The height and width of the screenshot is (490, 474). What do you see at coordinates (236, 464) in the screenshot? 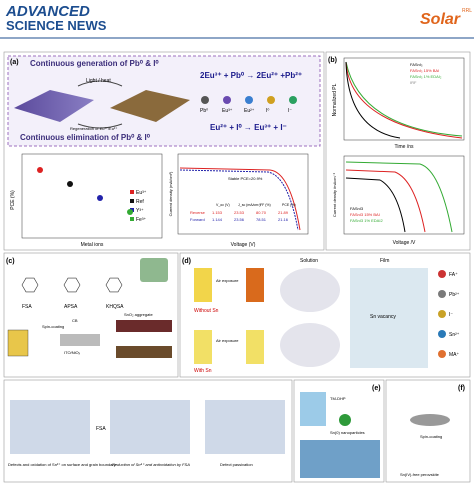
I see `caption: Defect passivation` at bounding box center [236, 464].